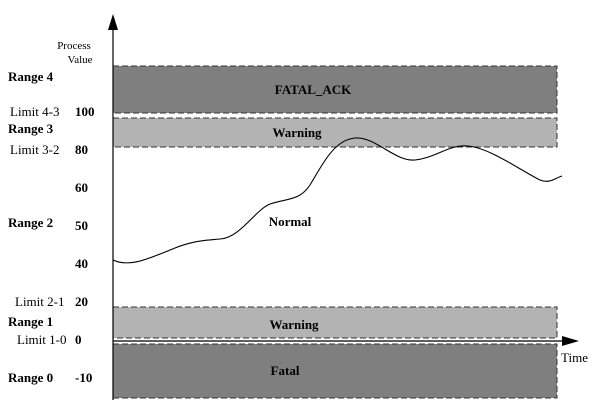  I want to click on tick-40: 40, so click(81, 263).